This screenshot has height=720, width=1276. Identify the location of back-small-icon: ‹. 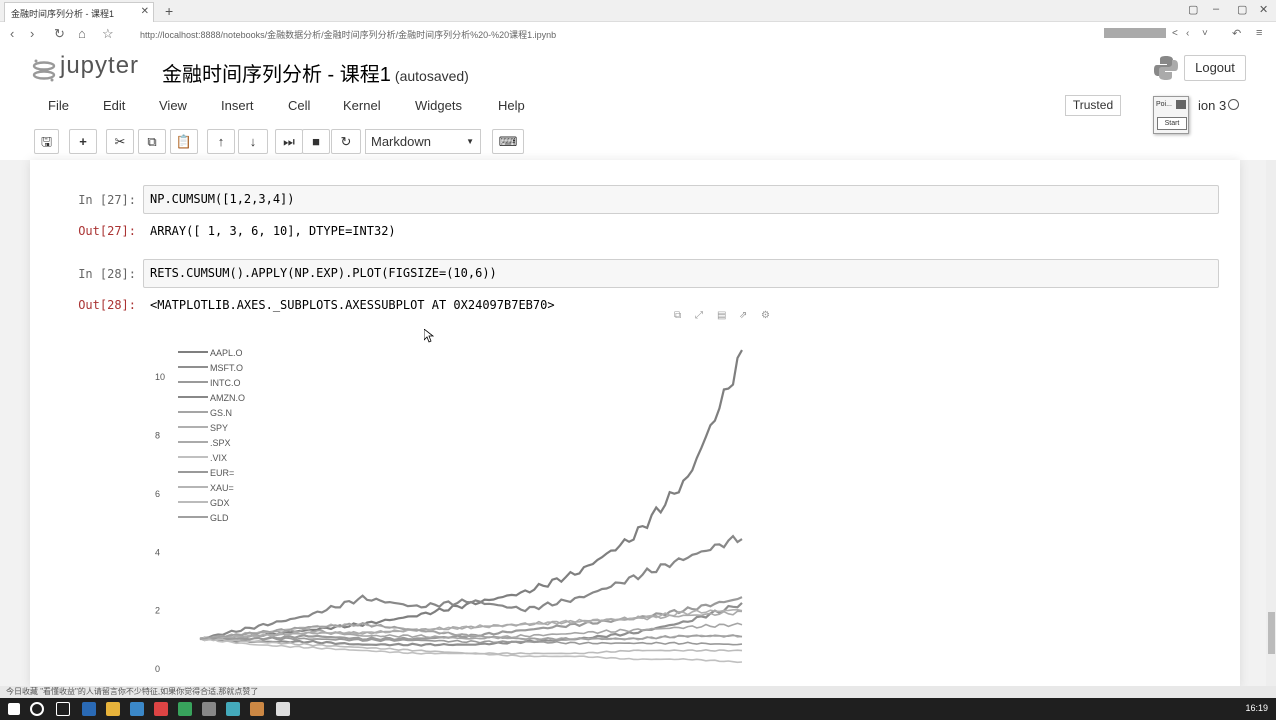
(1188, 33).